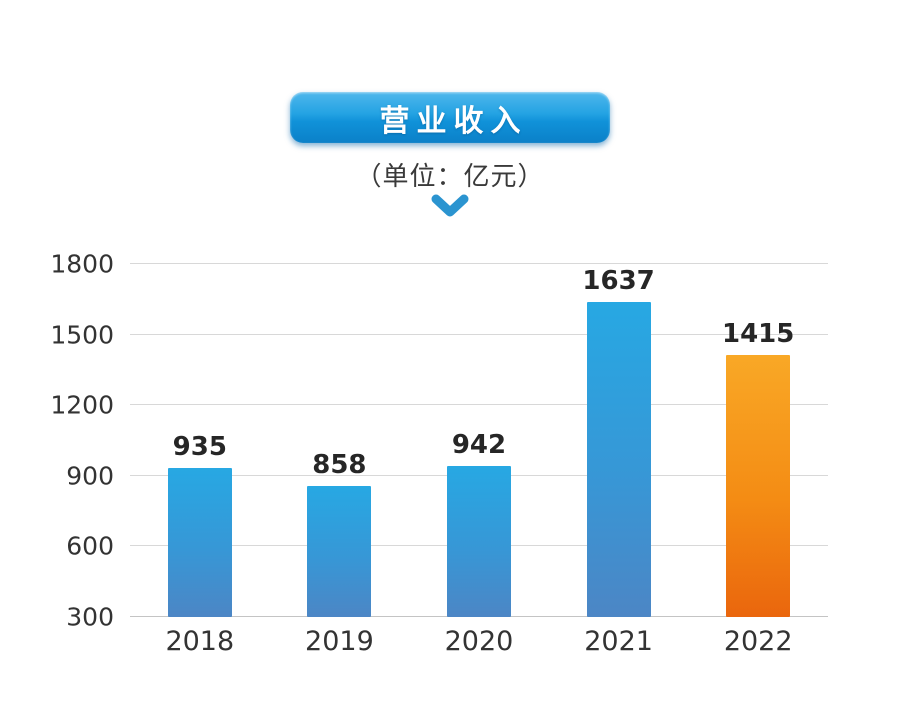 This screenshot has height=716, width=900. Describe the element at coordinates (758, 641) in the screenshot. I see `x-axis-tick-label-2022: 2022` at that location.